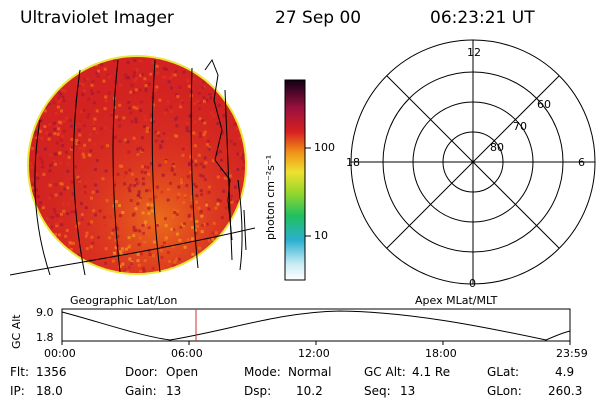 This screenshot has width=600, height=400. I want to click on info-flight-label: Flt:, so click(19, 372).